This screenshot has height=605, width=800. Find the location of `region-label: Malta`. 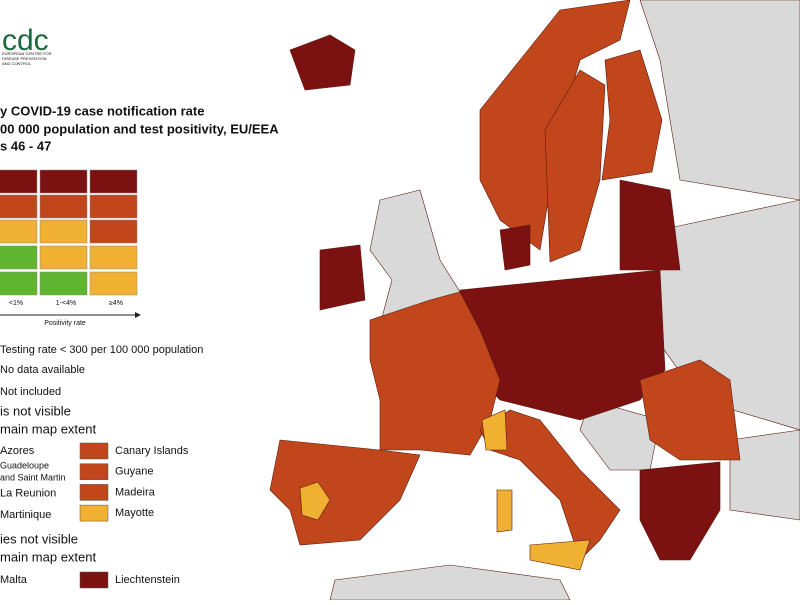

region-label: Malta is located at coordinates (14, 580).